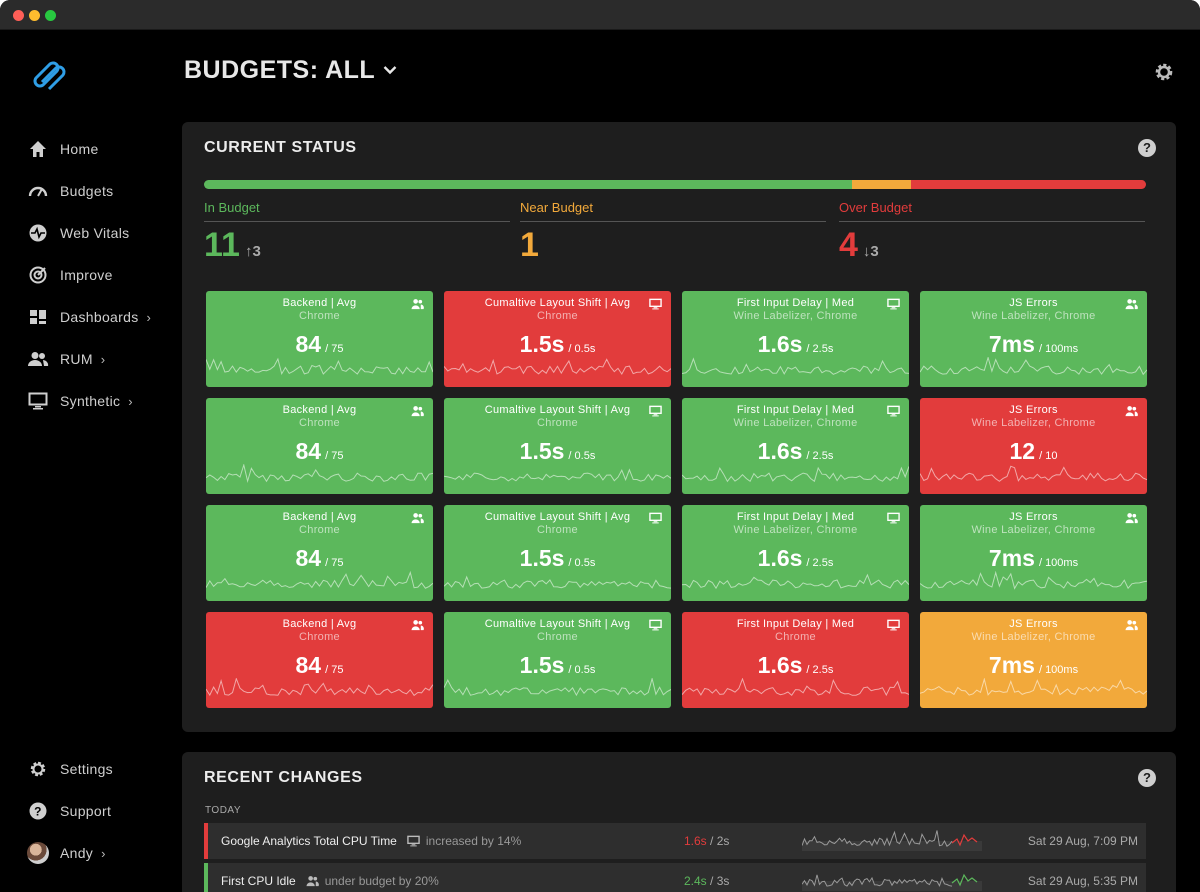 The width and height of the screenshot is (1200, 892). I want to click on tile-budget-value: / 2.5s, so click(820, 670).